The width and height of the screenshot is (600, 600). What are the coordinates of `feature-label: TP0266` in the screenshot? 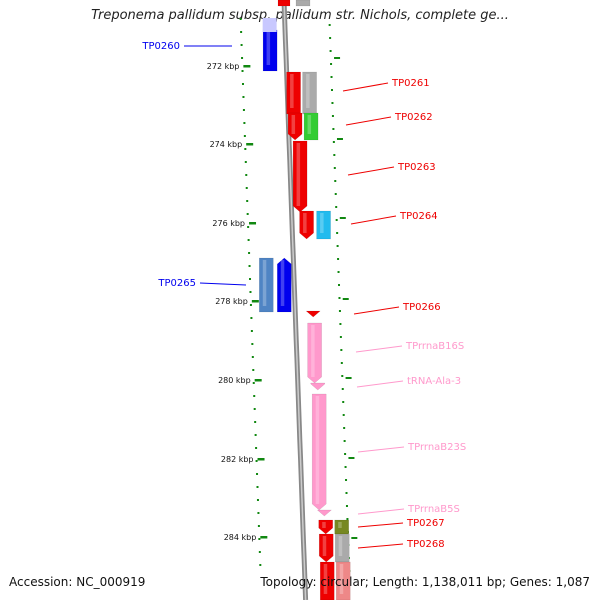 It's located at (421, 307).